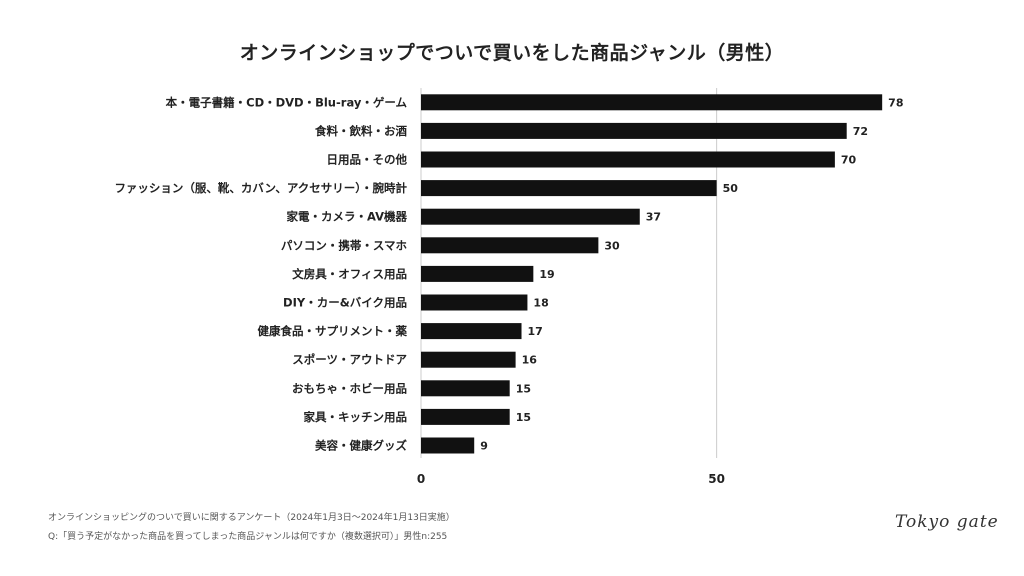 The height and width of the screenshot is (576, 1024). Describe the element at coordinates (344, 245) in the screenshot. I see `category-label: パソコン・携帯・スマホ` at that location.